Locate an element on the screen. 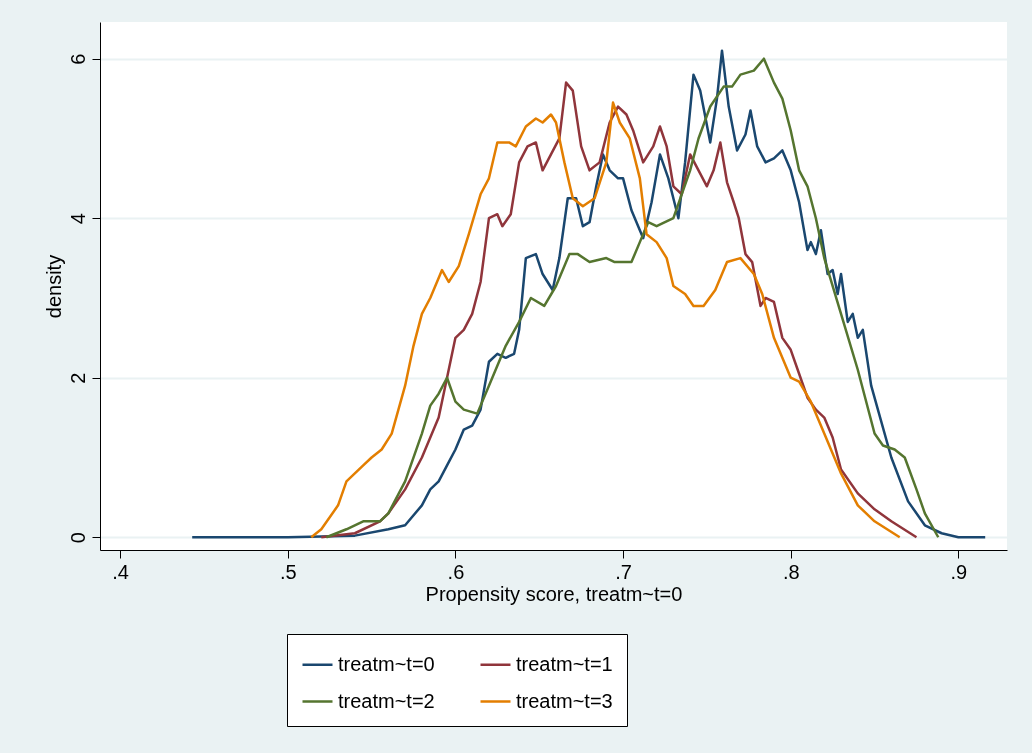  legend-label: treatm~t=0 is located at coordinates (386, 663).